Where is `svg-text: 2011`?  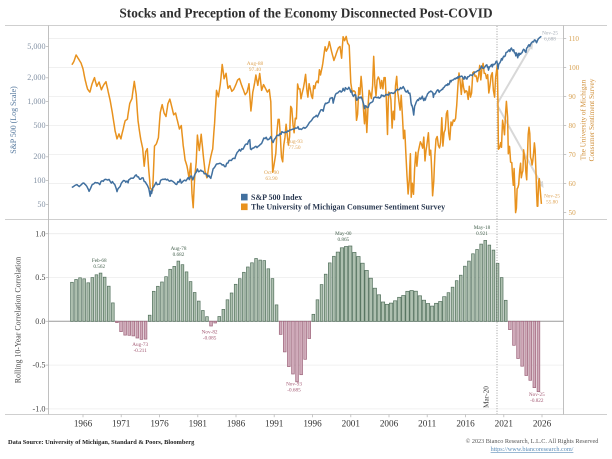
svg-text: 2011 is located at coordinates (427, 423).